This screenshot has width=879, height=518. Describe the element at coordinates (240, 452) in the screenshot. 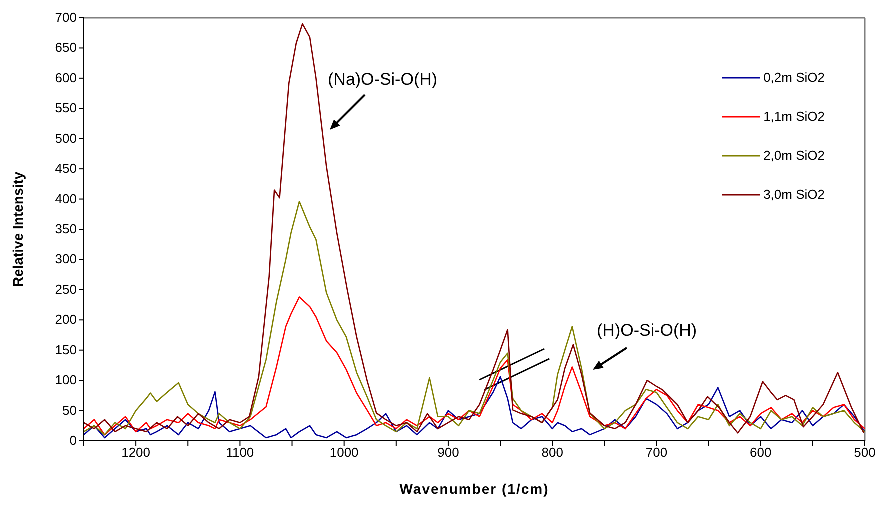

I see `x-tick-label: 1100` at that location.